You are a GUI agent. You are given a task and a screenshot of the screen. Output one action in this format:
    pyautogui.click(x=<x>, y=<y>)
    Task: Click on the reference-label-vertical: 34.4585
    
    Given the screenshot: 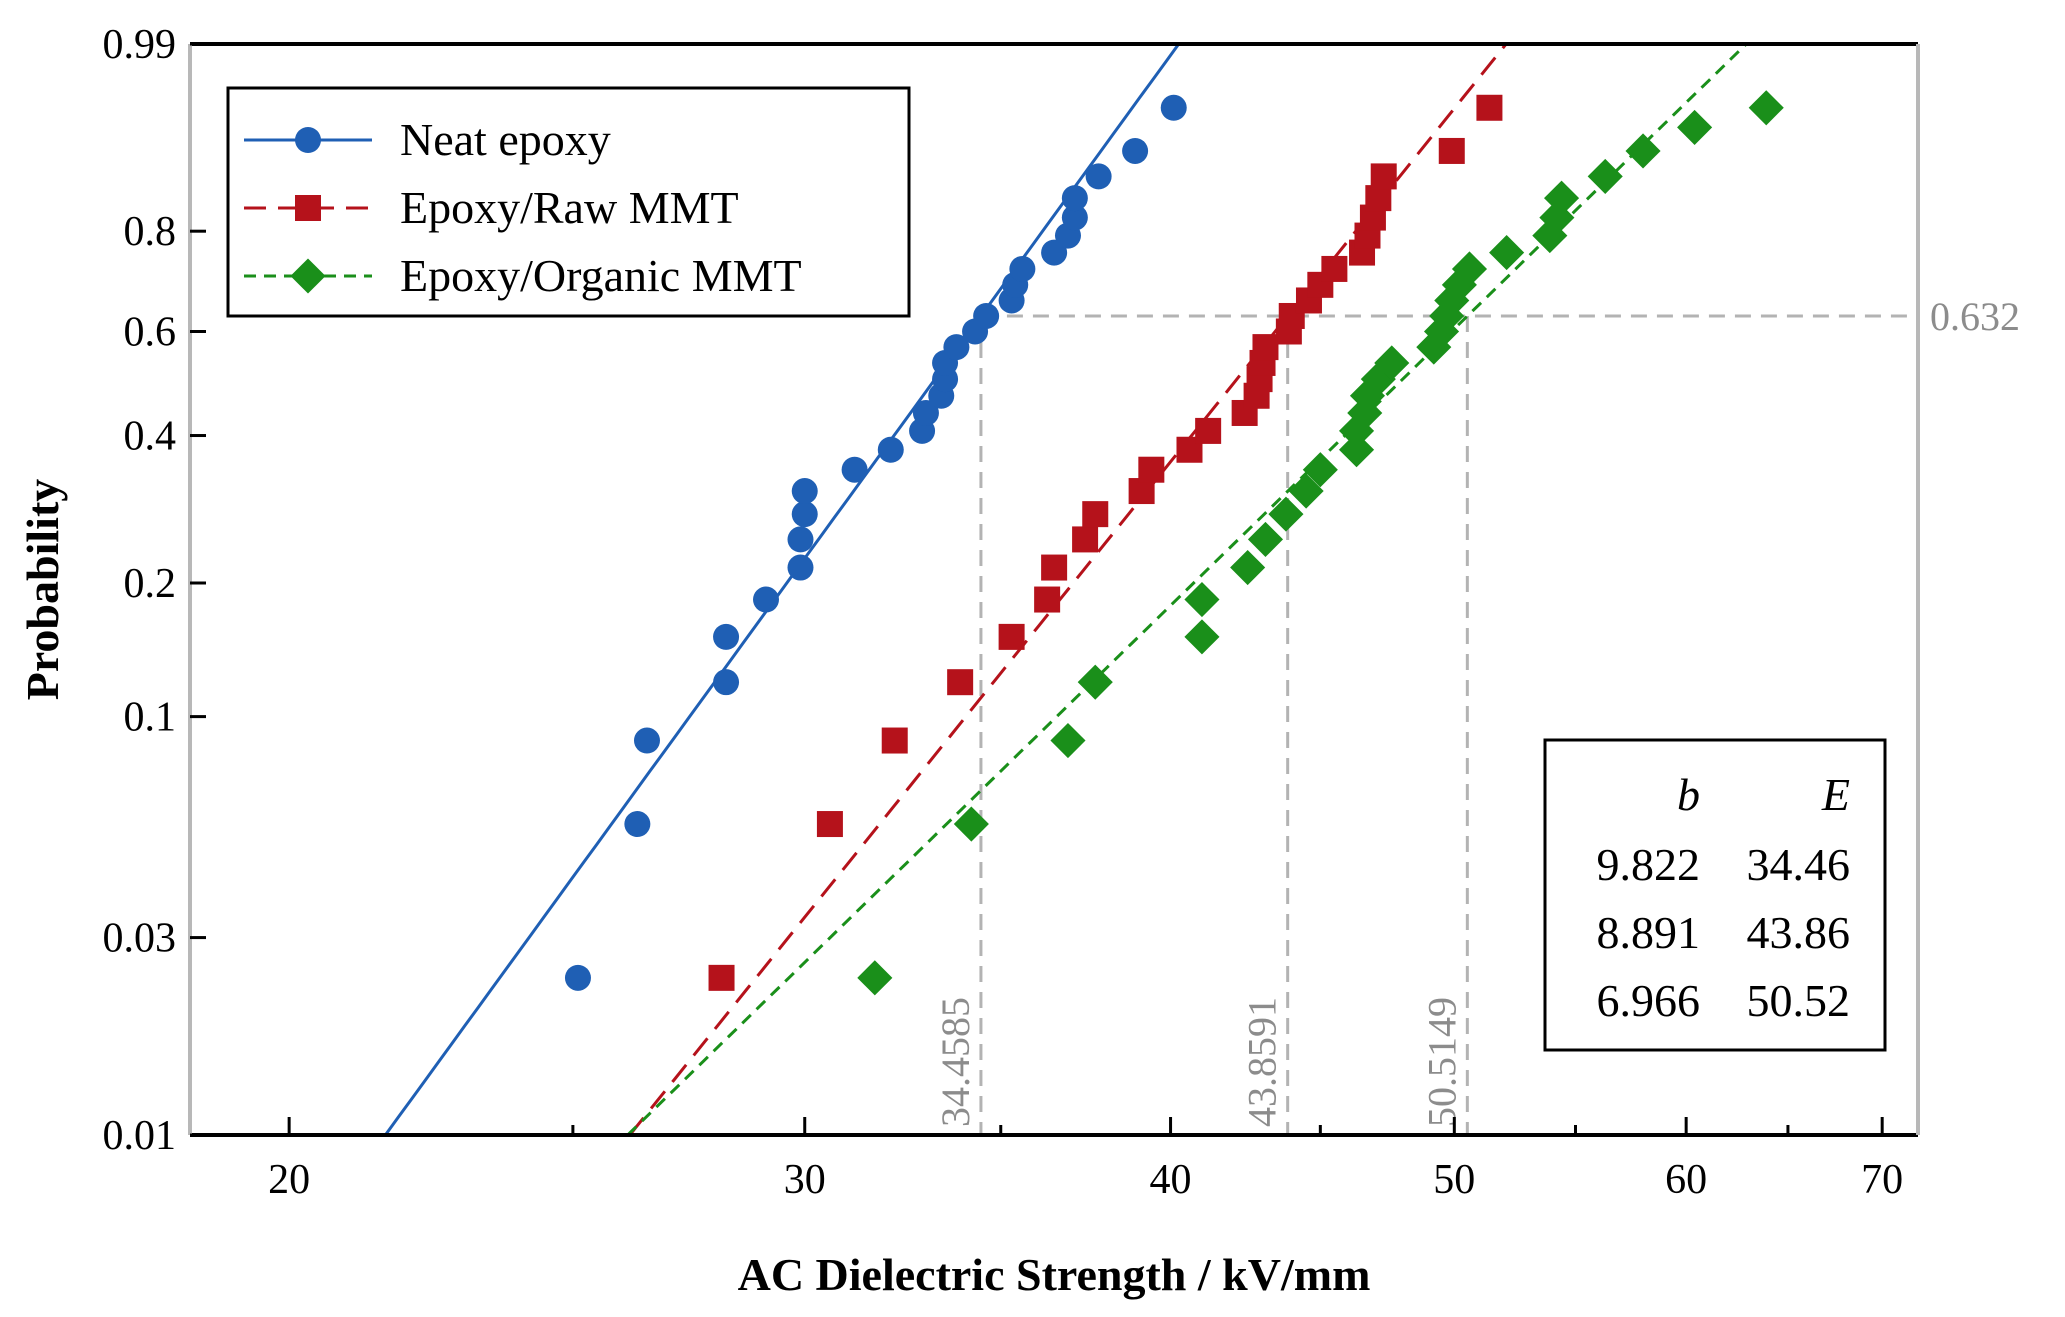 What is the action you would take?
    pyautogui.click(x=955, y=1062)
    